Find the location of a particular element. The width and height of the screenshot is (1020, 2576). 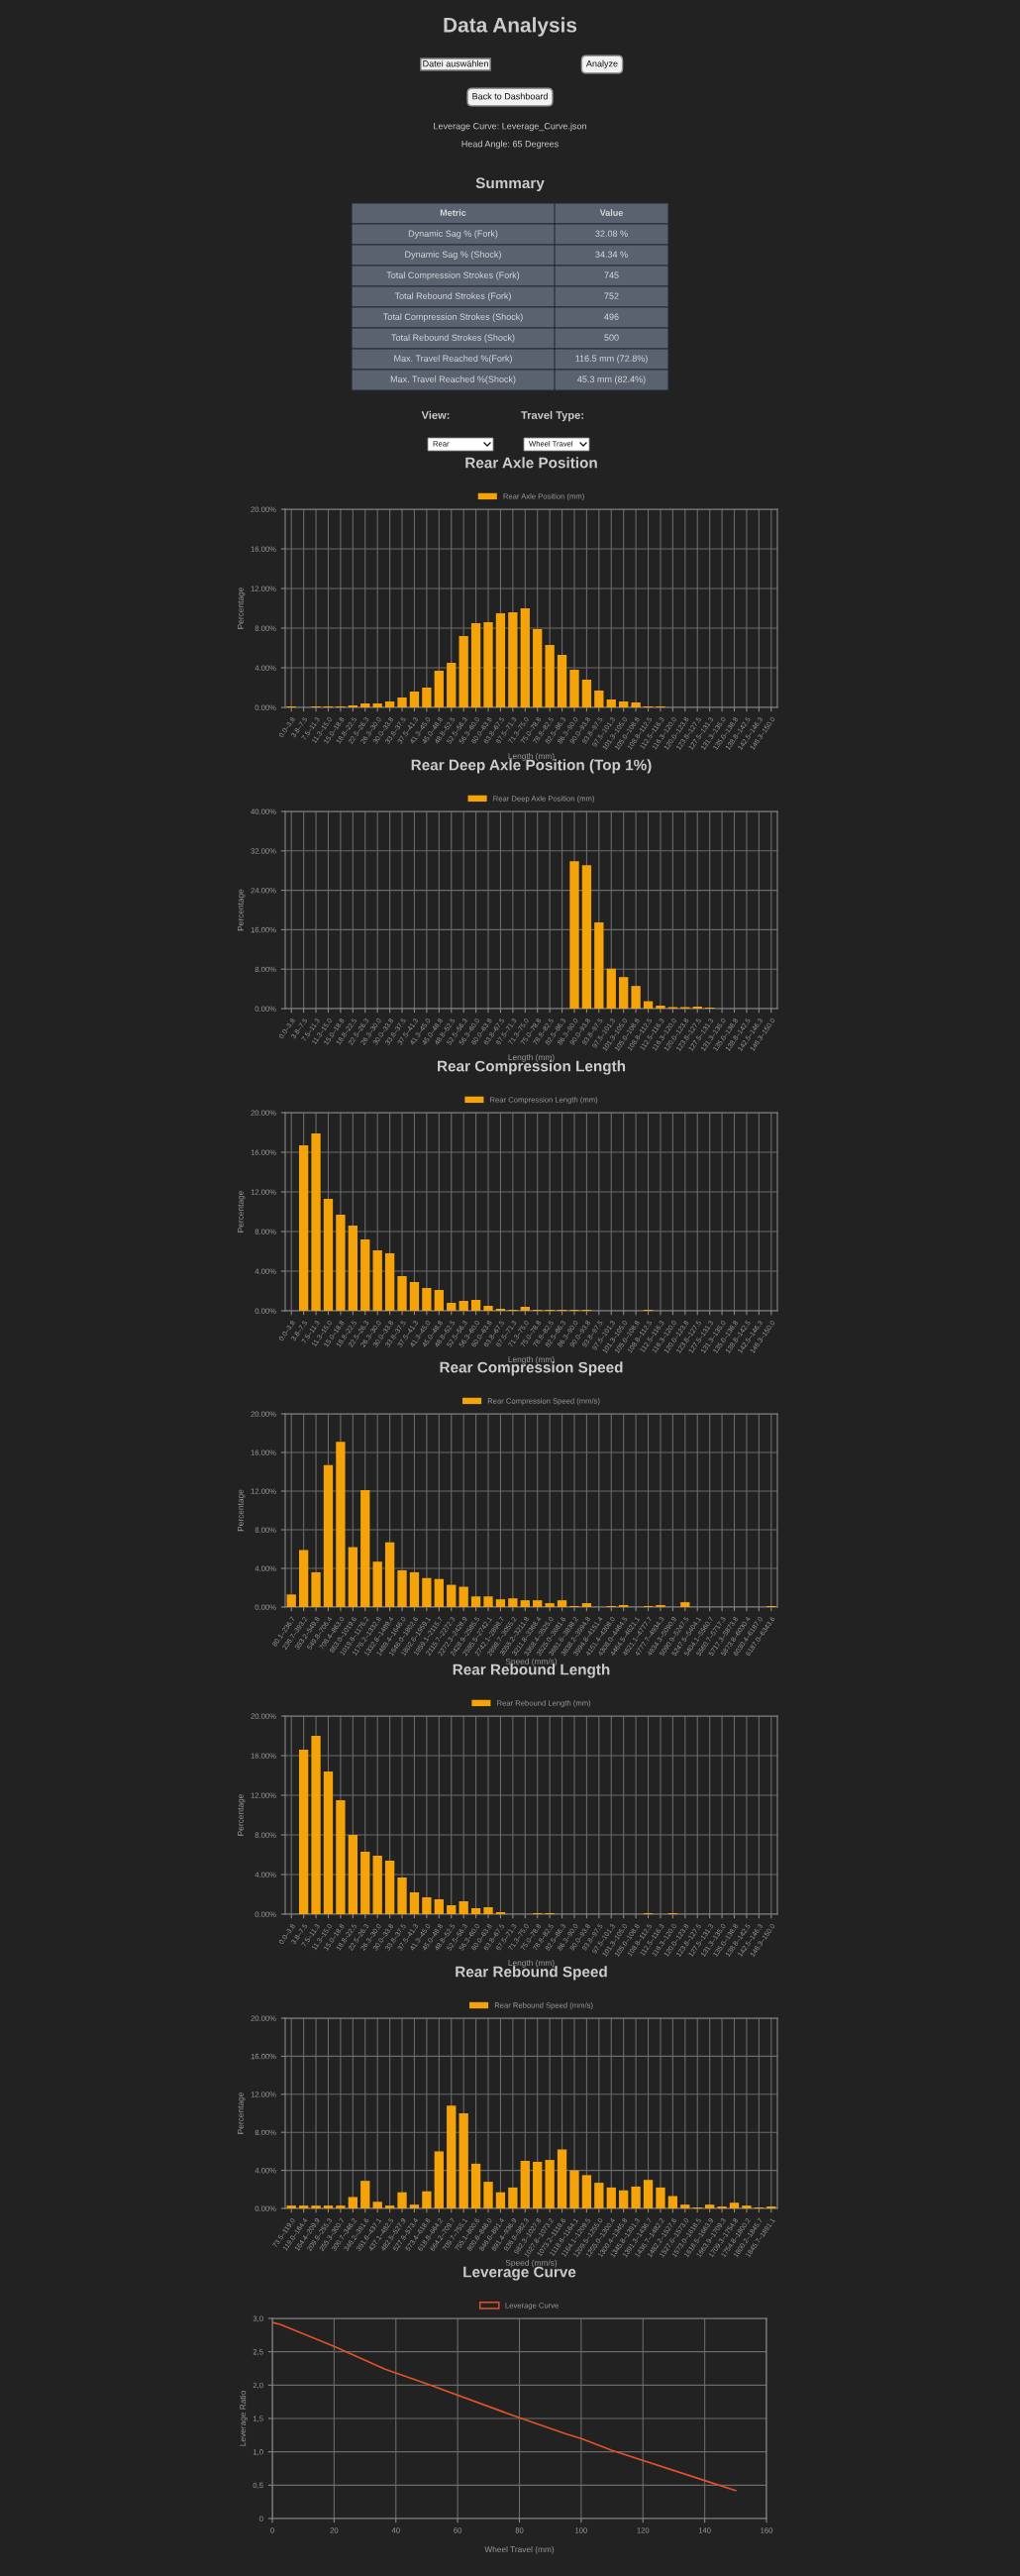

text: Dynamic Sag % (Shock) is located at coordinates (453, 255).